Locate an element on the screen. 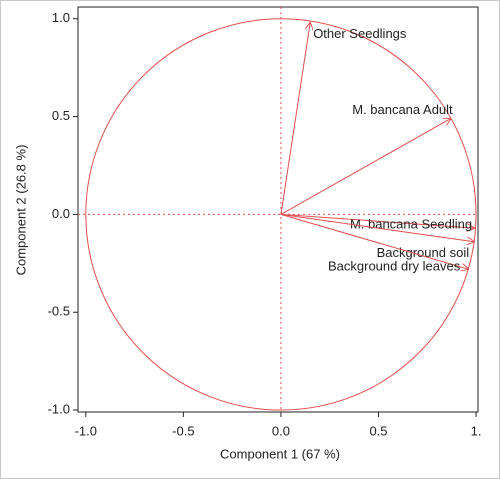 This screenshot has width=500, height=479. x-tick-label: 0.5 is located at coordinates (378, 430).